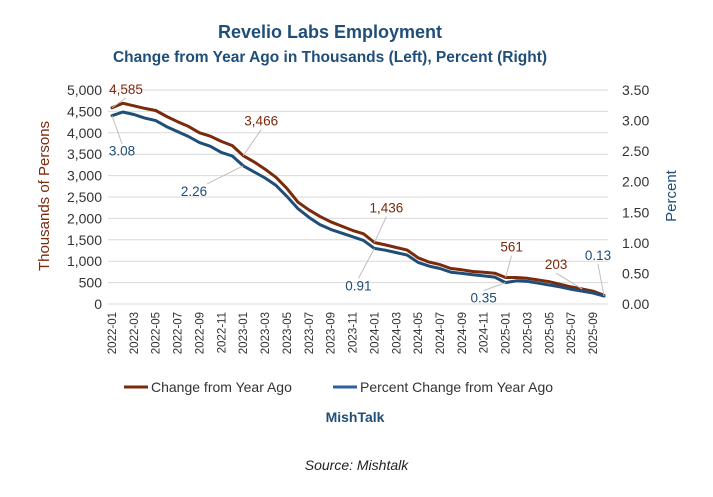 The width and height of the screenshot is (713, 497). What do you see at coordinates (635, 212) in the screenshot?
I see `right-tick-label: 1.50` at bounding box center [635, 212].